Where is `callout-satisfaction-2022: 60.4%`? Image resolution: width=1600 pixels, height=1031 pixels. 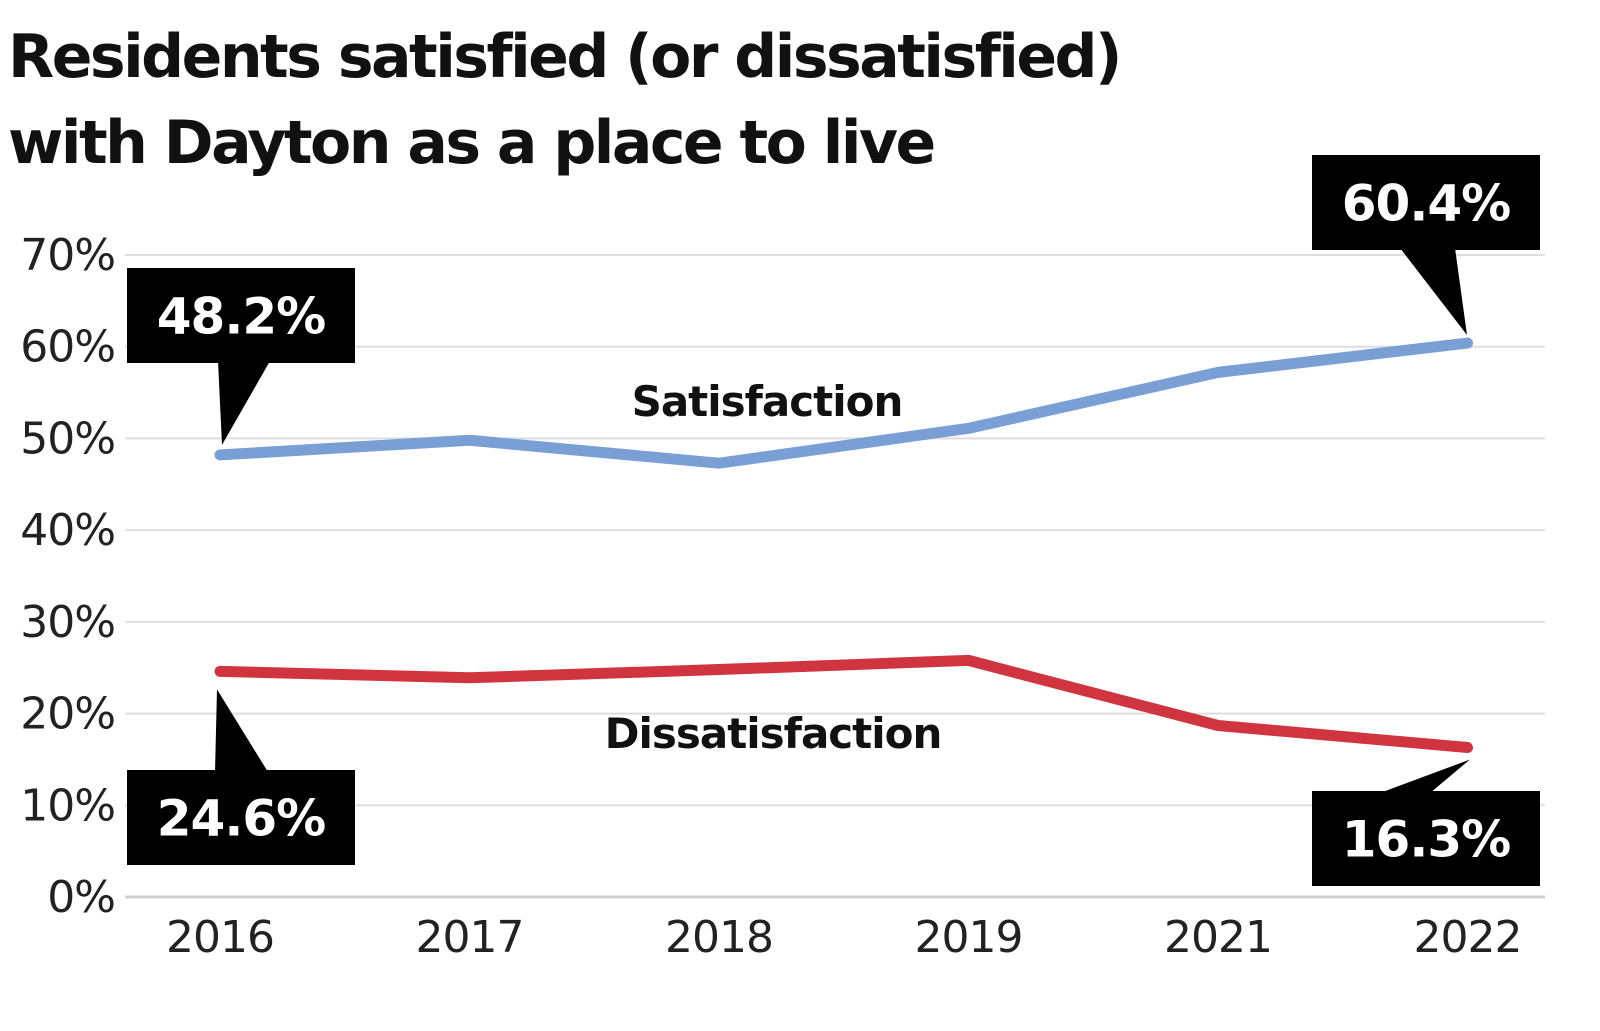
callout-satisfaction-2022: 60.4% is located at coordinates (1426, 245).